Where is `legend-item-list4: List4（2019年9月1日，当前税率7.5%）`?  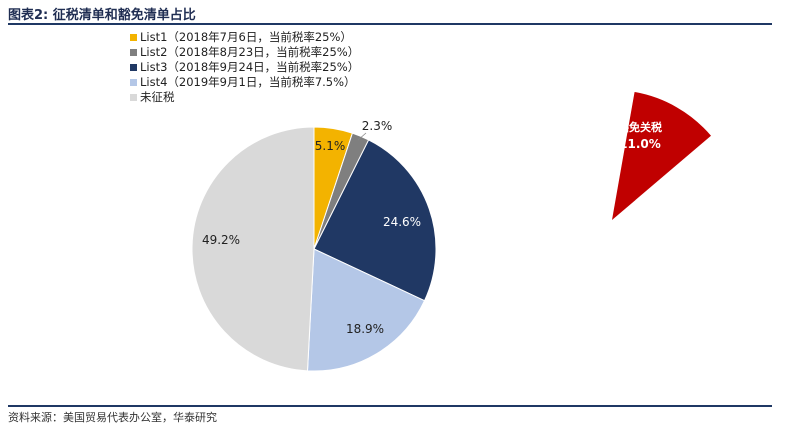
legend-item-list4: List4（2019年9月1日，当前税率7.5%） is located at coordinates (244, 82).